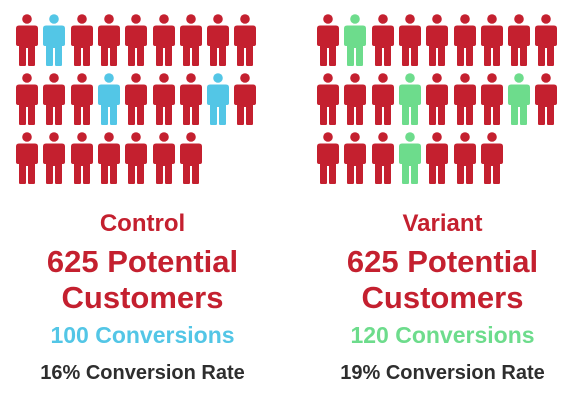 Image resolution: width=571 pixels, height=407 pixels. I want to click on control-title: Control, so click(142, 223).